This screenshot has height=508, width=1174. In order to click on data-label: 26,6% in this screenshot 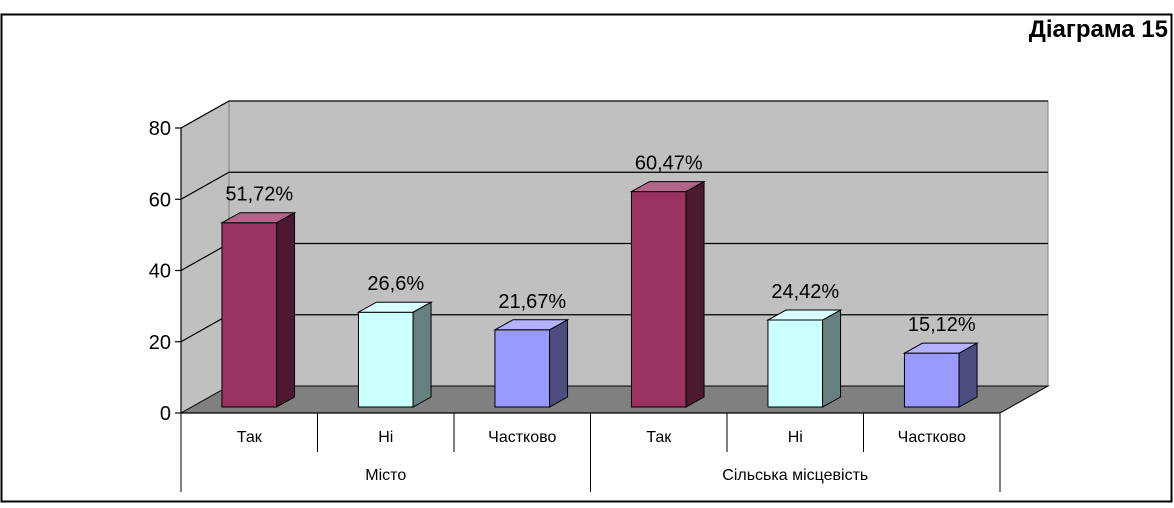, I will do `click(395, 284)`.